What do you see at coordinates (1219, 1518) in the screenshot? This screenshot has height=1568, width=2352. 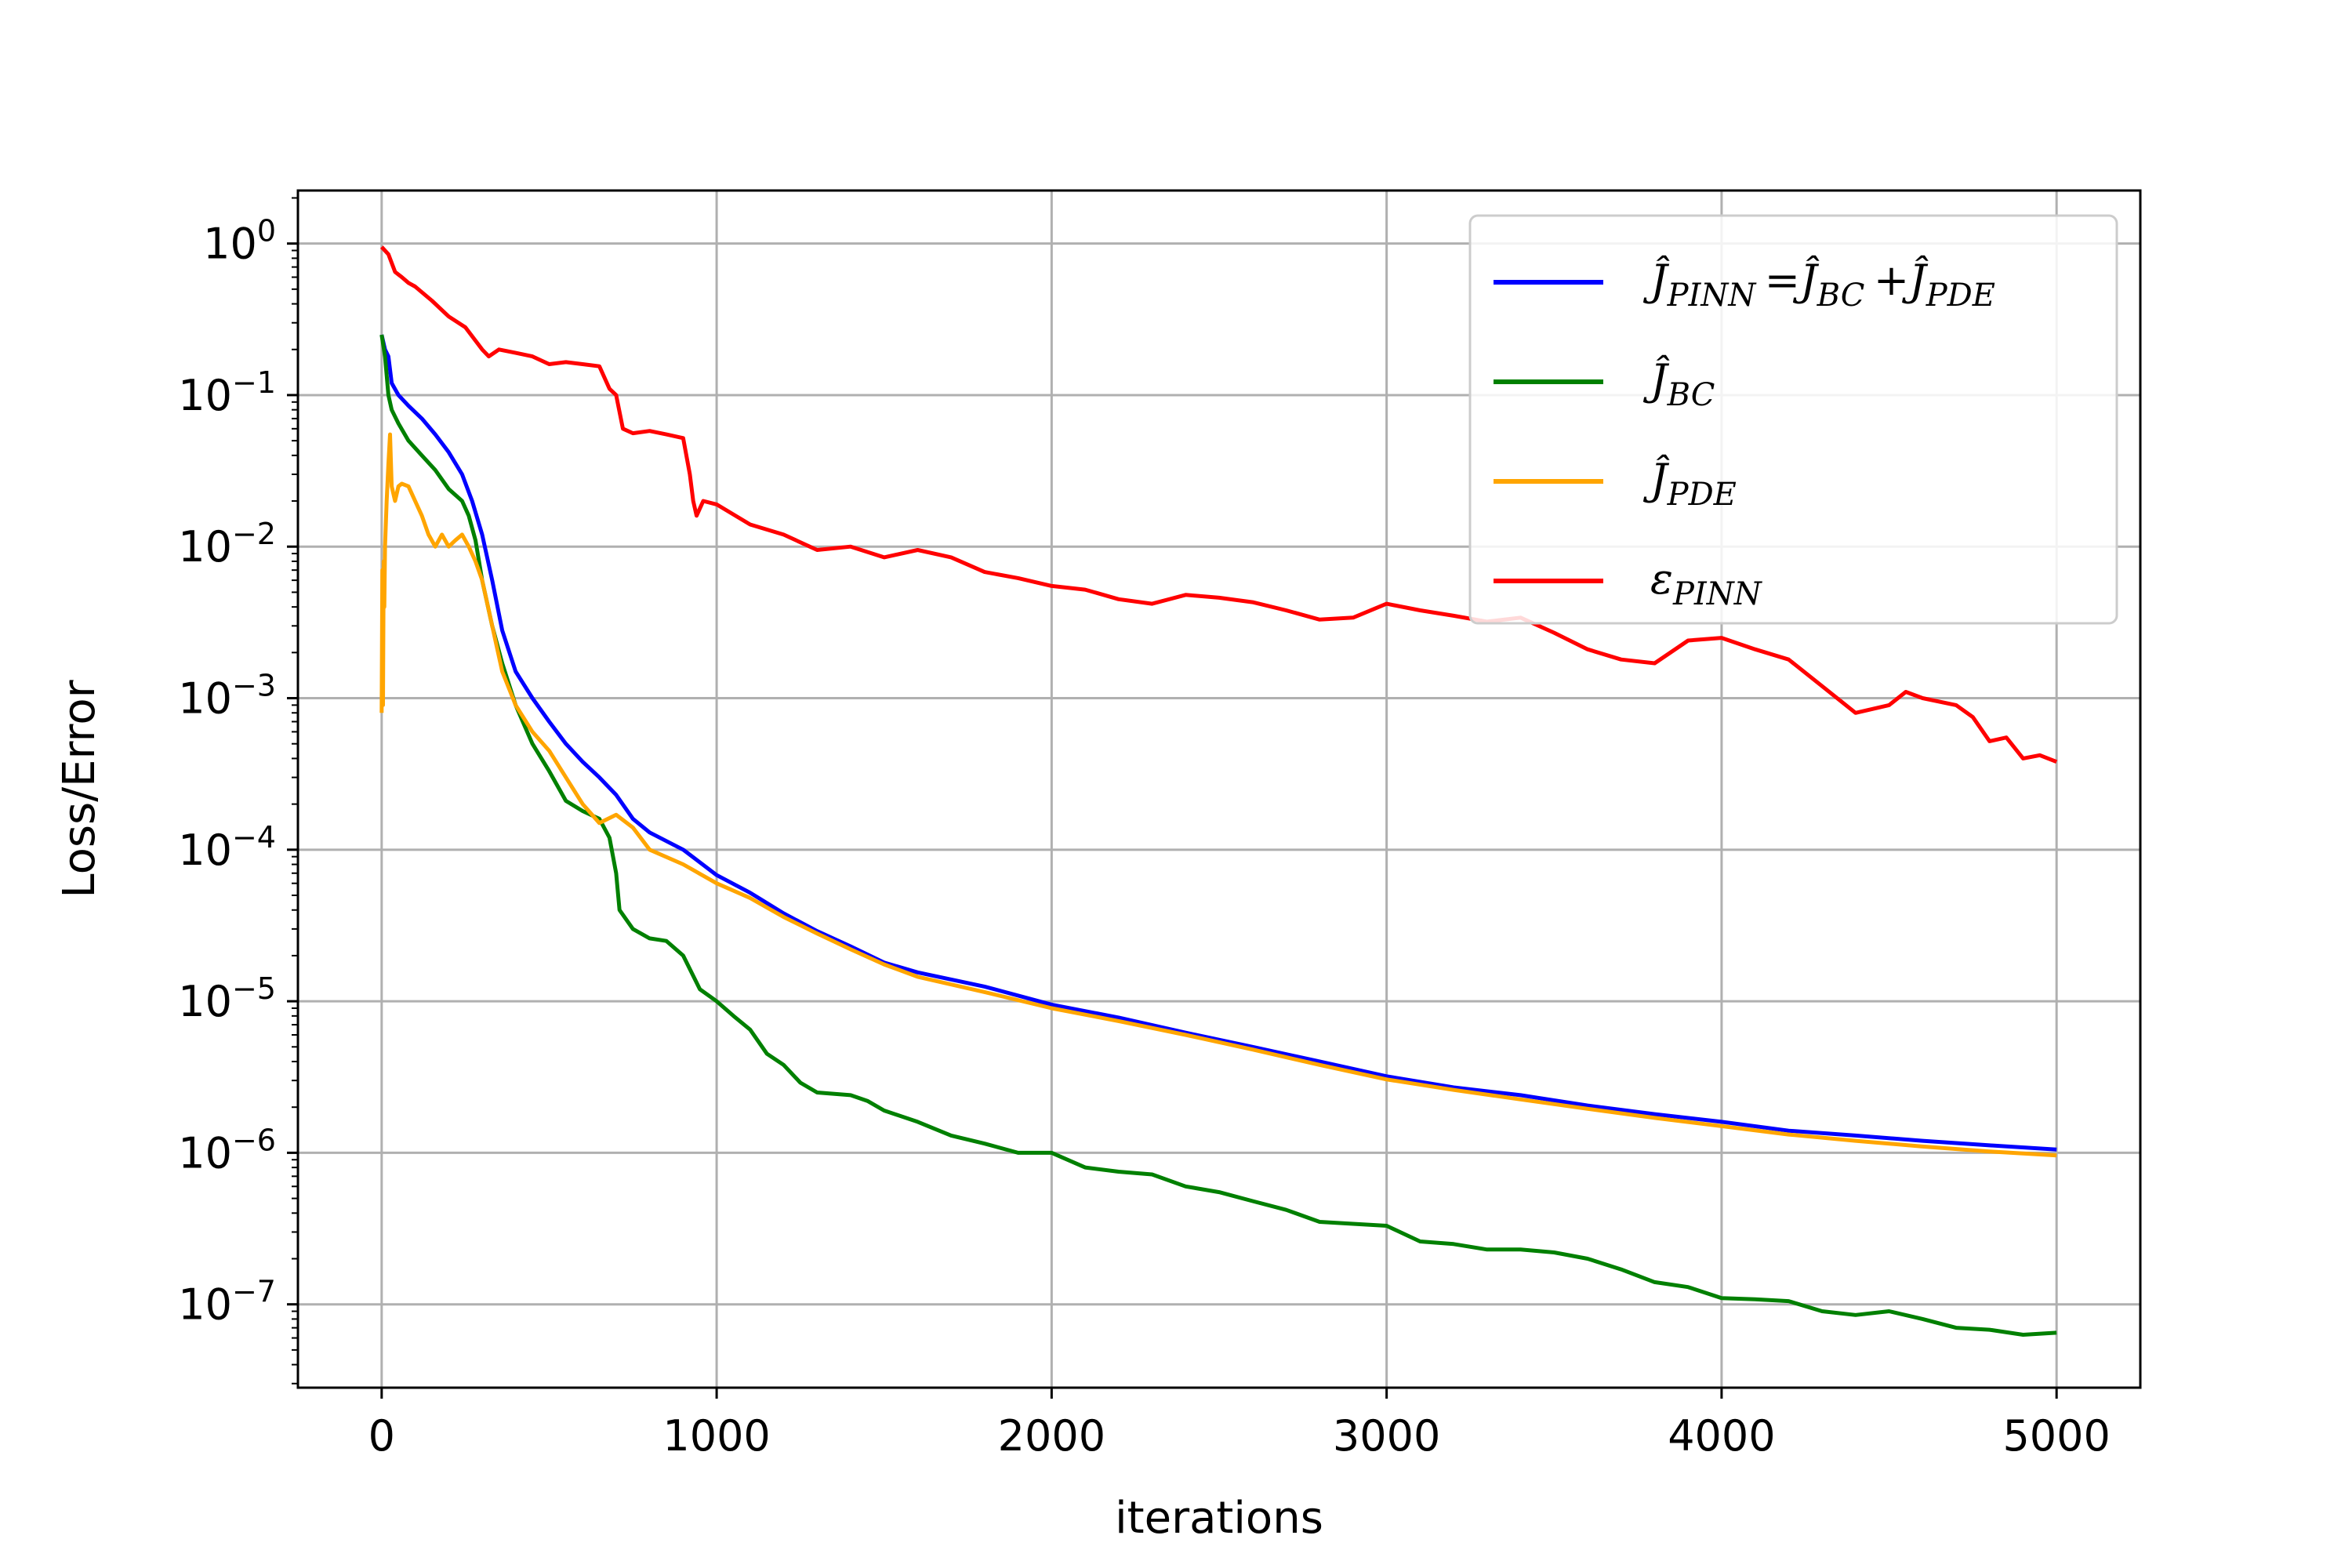 I see `x-axis-label: iterations` at bounding box center [1219, 1518].